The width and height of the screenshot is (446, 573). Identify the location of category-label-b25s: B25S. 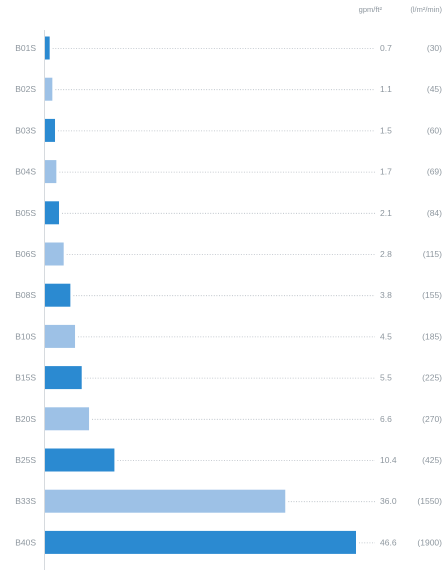
(25, 460).